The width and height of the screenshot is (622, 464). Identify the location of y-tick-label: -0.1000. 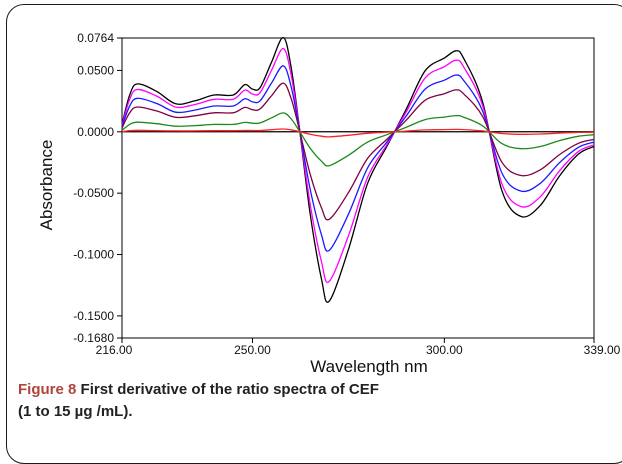
(93, 255).